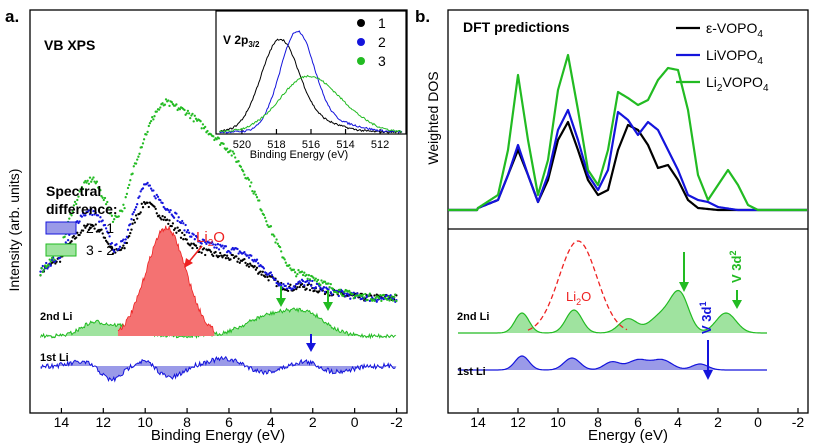 The width and height of the screenshot is (814, 447). Describe the element at coordinates (241, 41) in the screenshot. I see `inset-title: V 2p3/2` at that location.